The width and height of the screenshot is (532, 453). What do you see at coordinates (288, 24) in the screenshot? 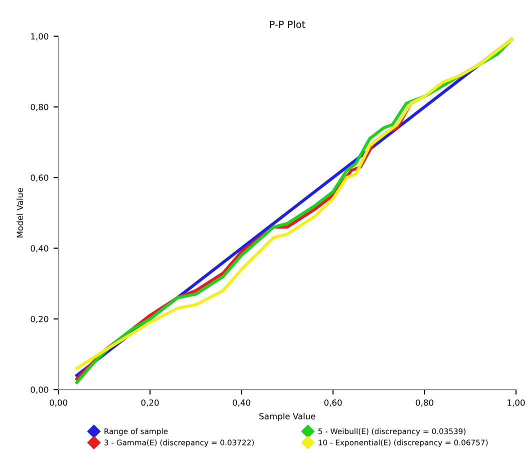
I see `chart-title: P-P Plot` at bounding box center [288, 24].